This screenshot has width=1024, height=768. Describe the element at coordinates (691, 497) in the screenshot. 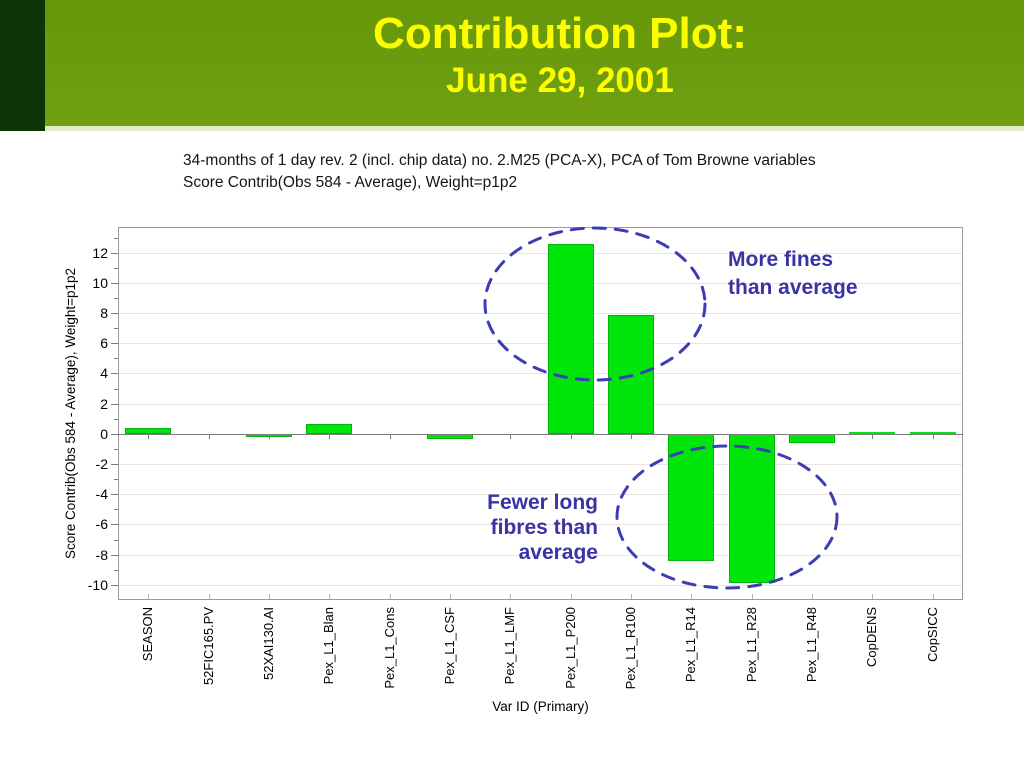

I see `bar-Pex_L1_R14` at that location.